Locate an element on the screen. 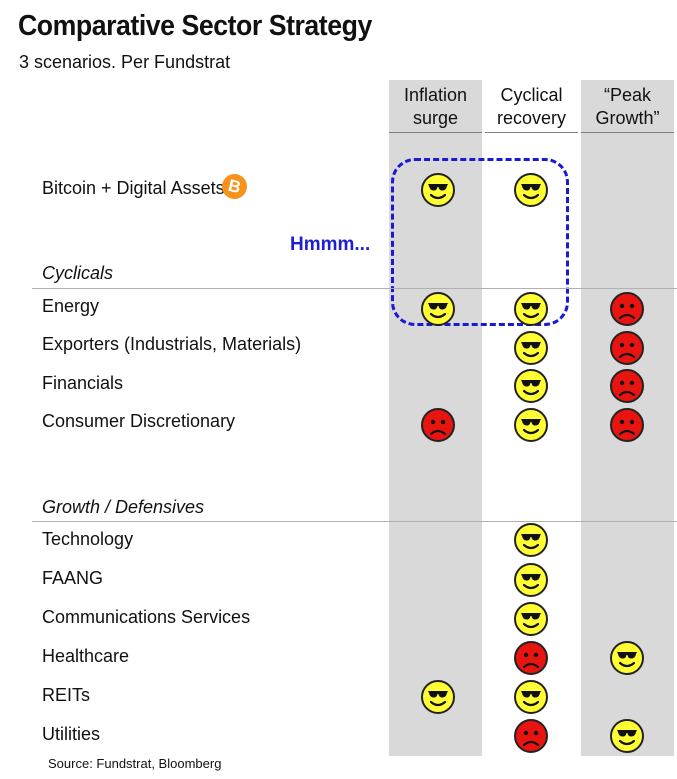  column-header-cyclical-recovery: Cyclical recovery is located at coordinates (531, 107).